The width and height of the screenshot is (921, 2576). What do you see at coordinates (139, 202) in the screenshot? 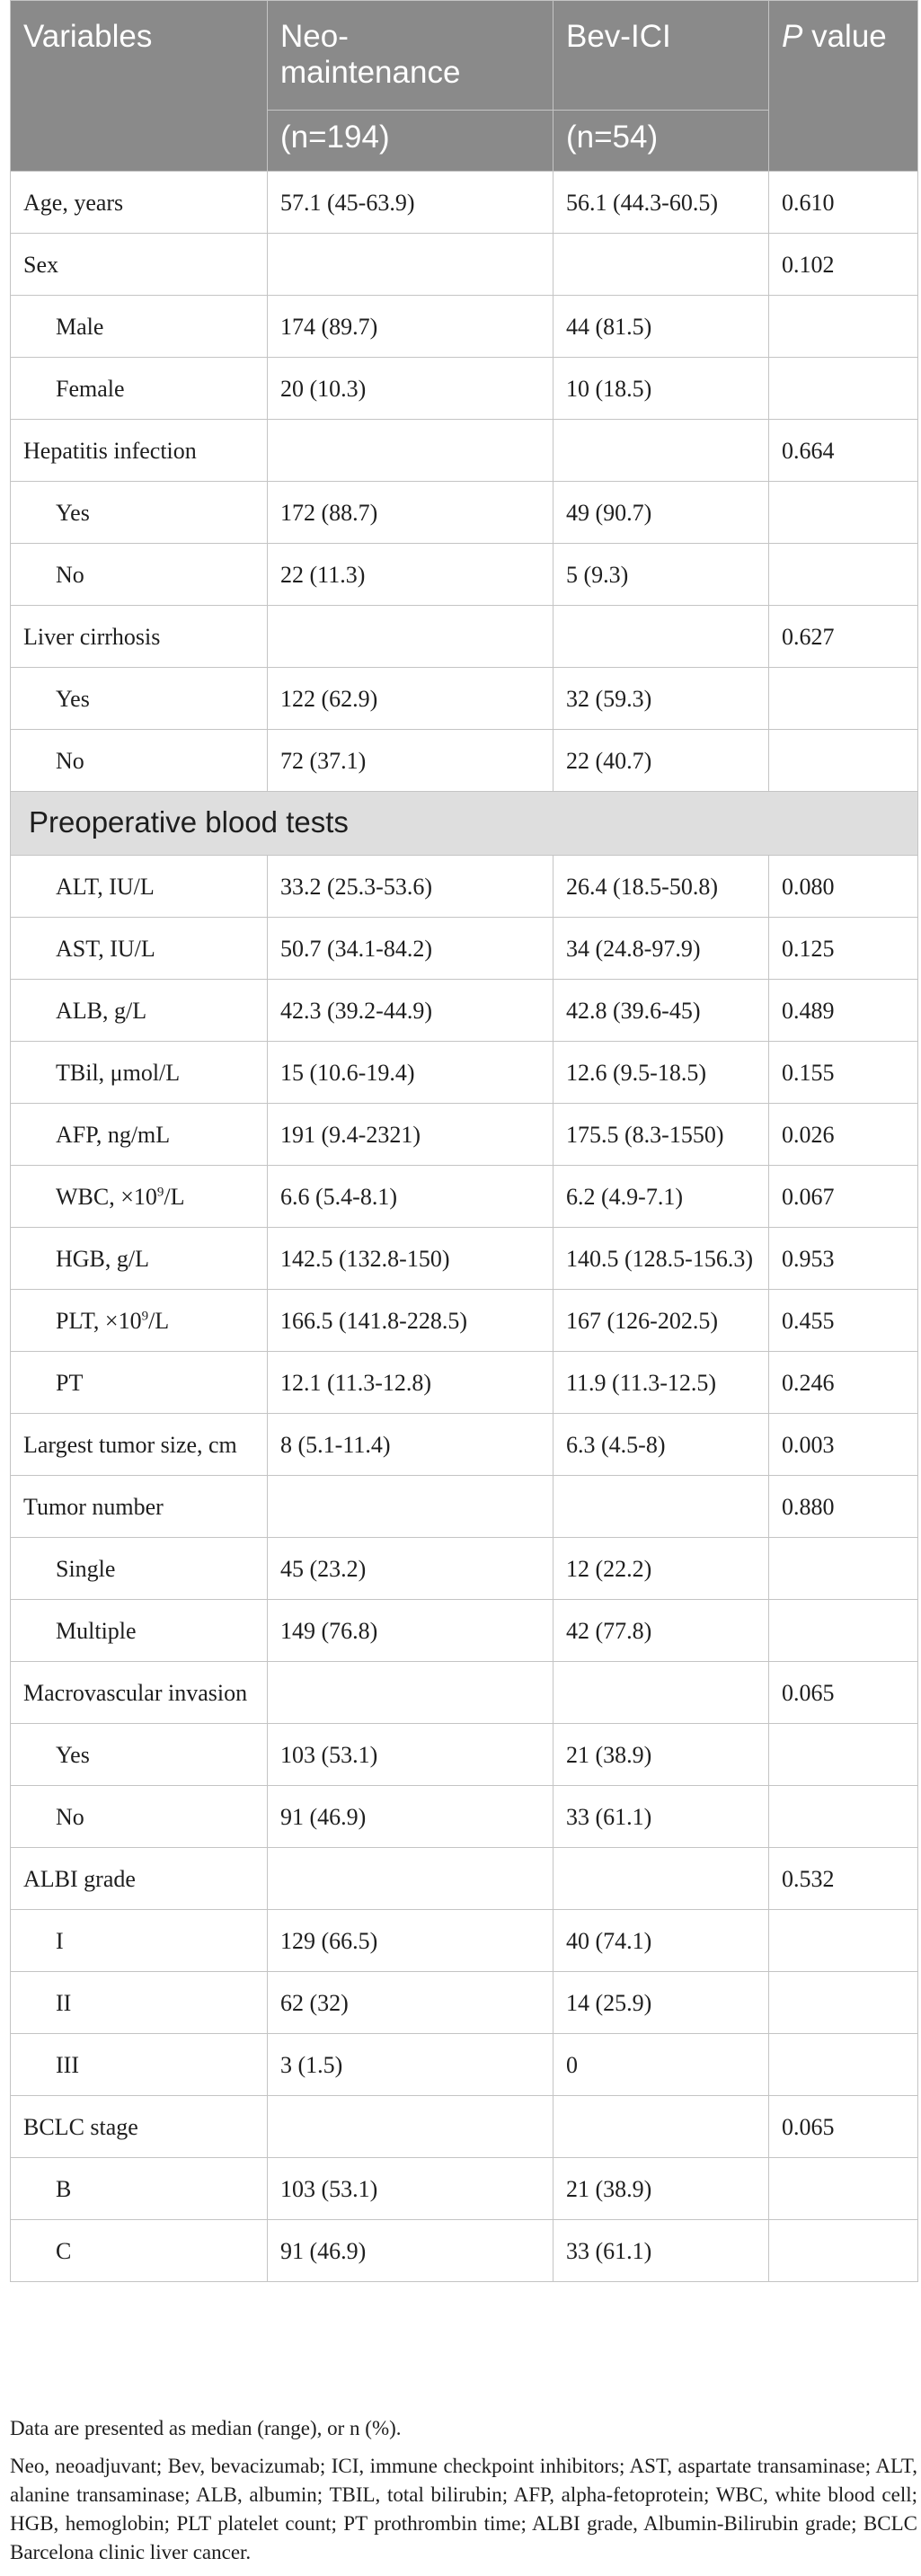
I see `row-label: Age, years` at bounding box center [139, 202].